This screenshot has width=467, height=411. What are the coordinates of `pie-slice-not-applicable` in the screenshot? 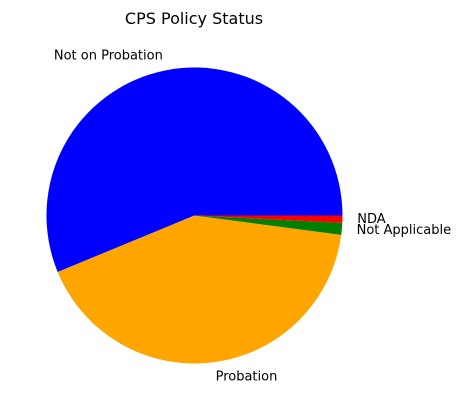 It's located at (268, 225).